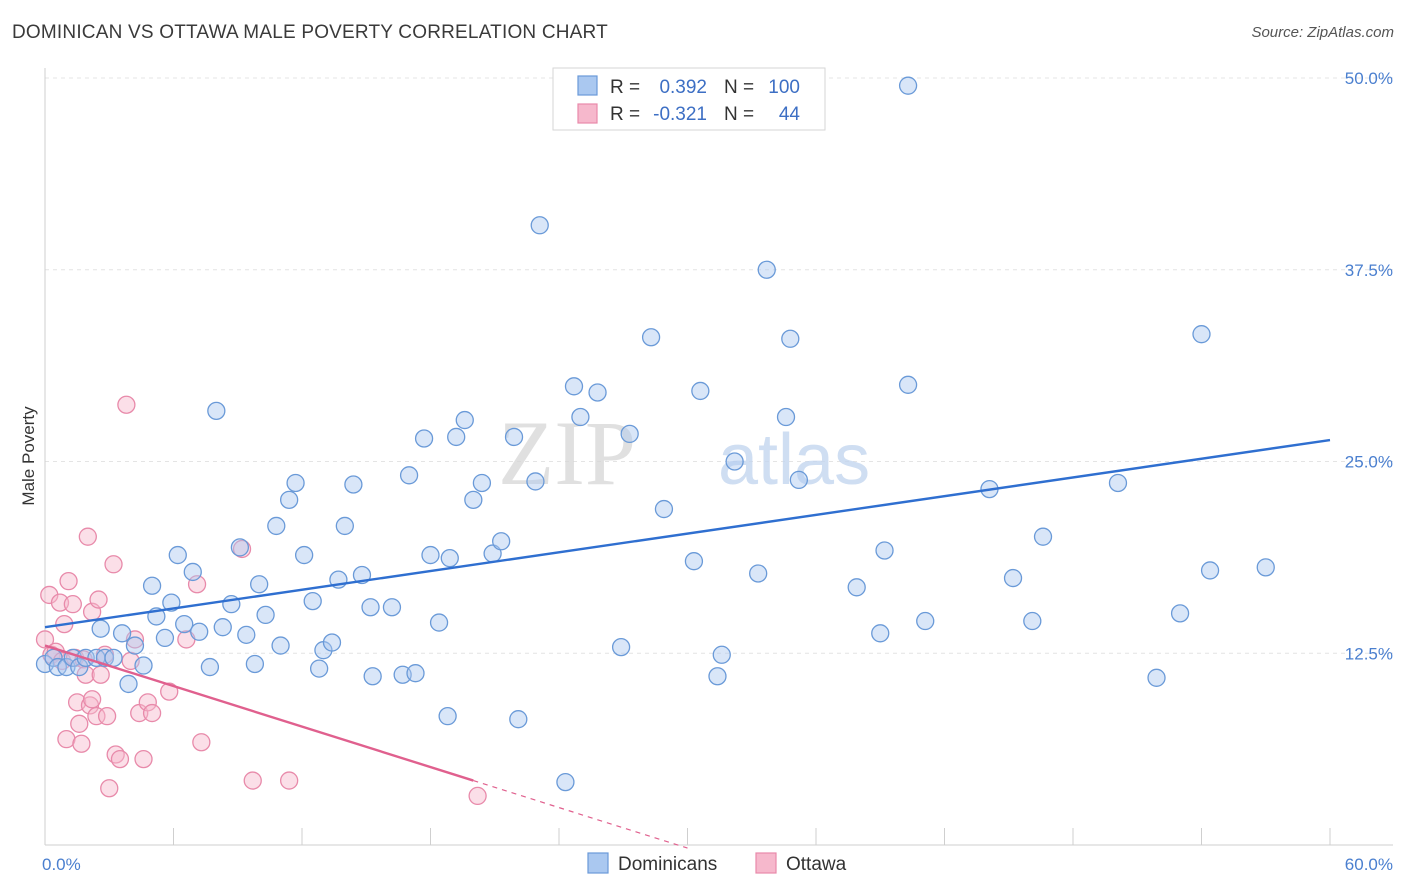 This screenshot has width=1406, height=892. What do you see at coordinates (567, 453) in the screenshot?
I see `watermark-zip: ZIP` at bounding box center [567, 453].